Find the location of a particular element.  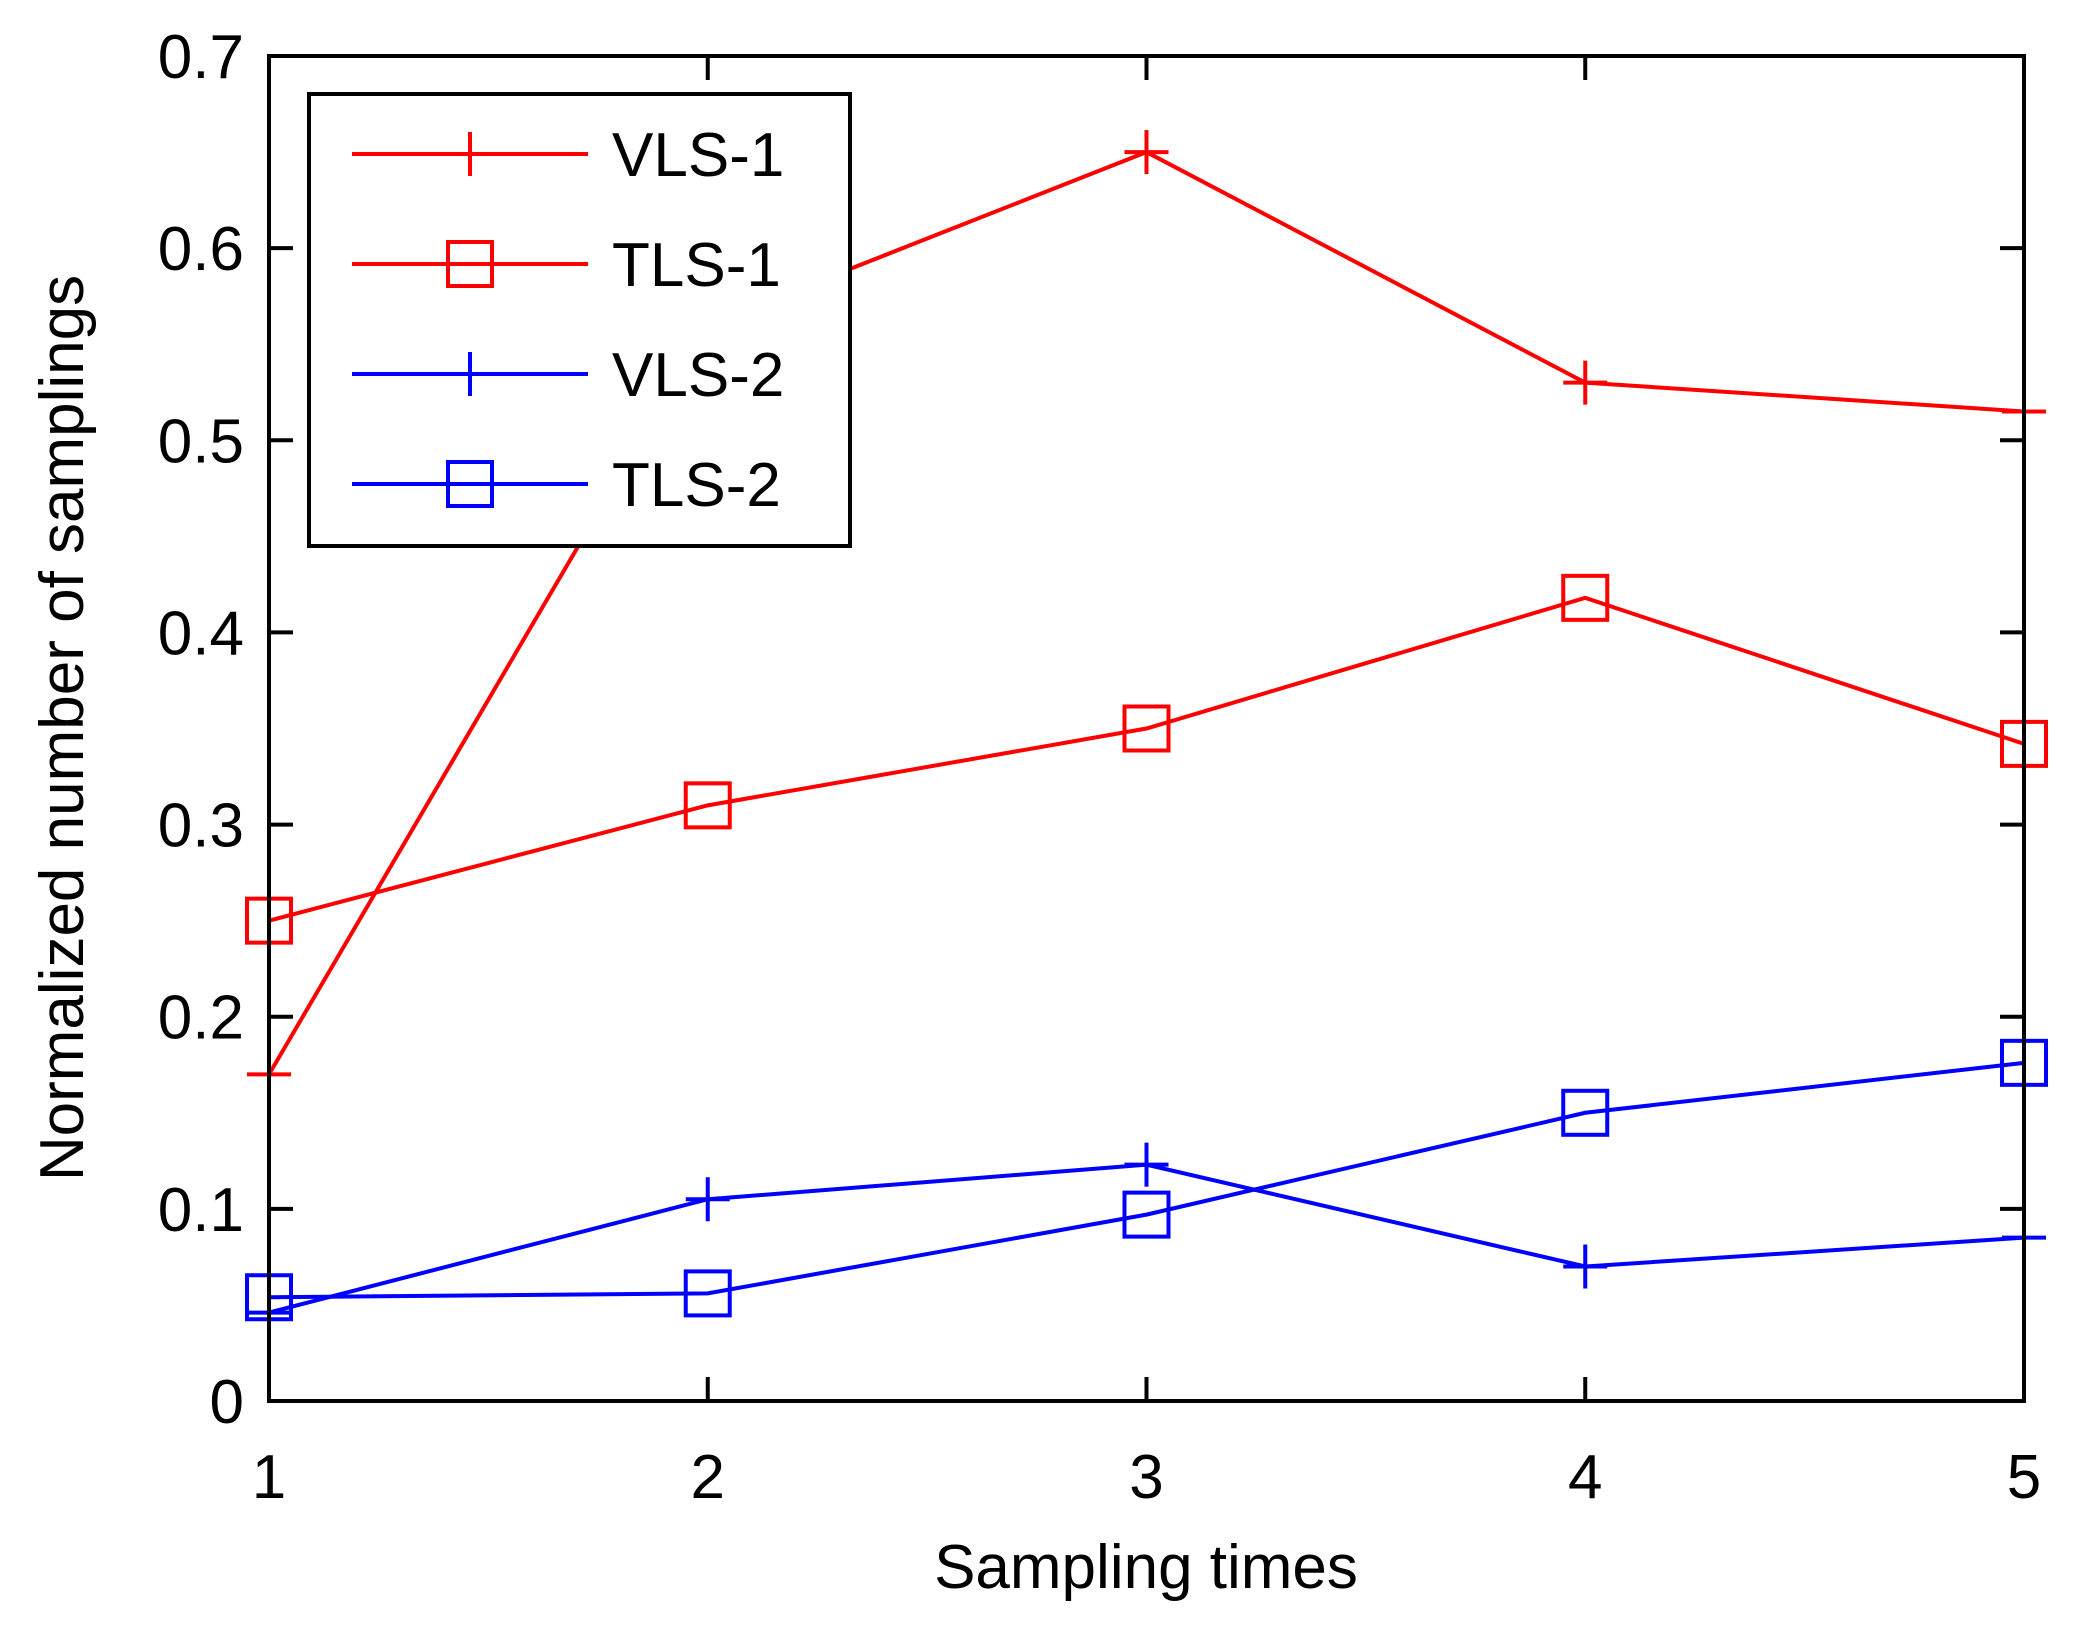

y-tick-label: 0.5 is located at coordinates (201, 441).